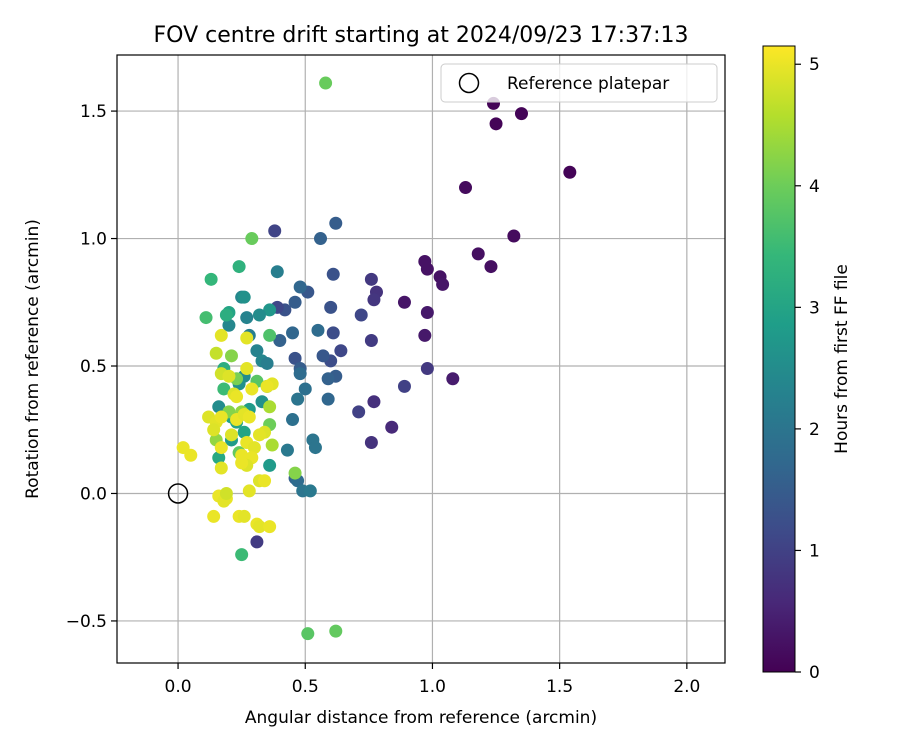 The width and height of the screenshot is (900, 750). What do you see at coordinates (93, 494) in the screenshot?
I see `y-tick-label: 0.0` at bounding box center [93, 494].